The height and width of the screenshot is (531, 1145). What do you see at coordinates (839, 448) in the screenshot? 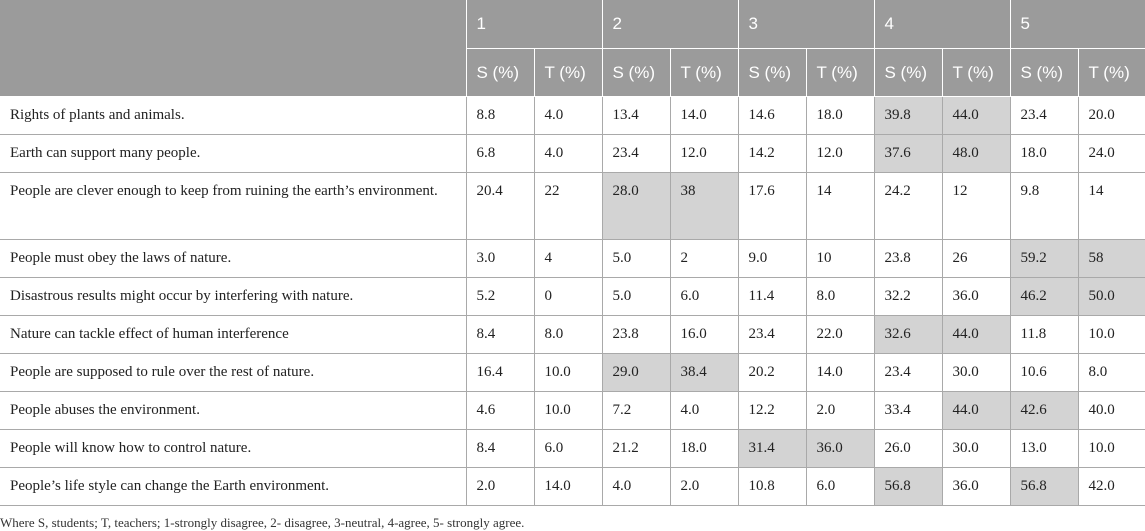
I see `table-cell: 36.0` at bounding box center [839, 448].